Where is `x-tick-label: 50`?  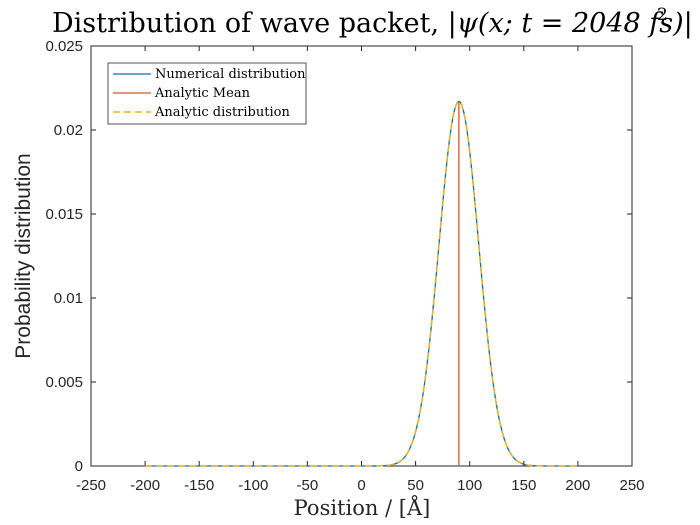 x-tick-label: 50 is located at coordinates (415, 485).